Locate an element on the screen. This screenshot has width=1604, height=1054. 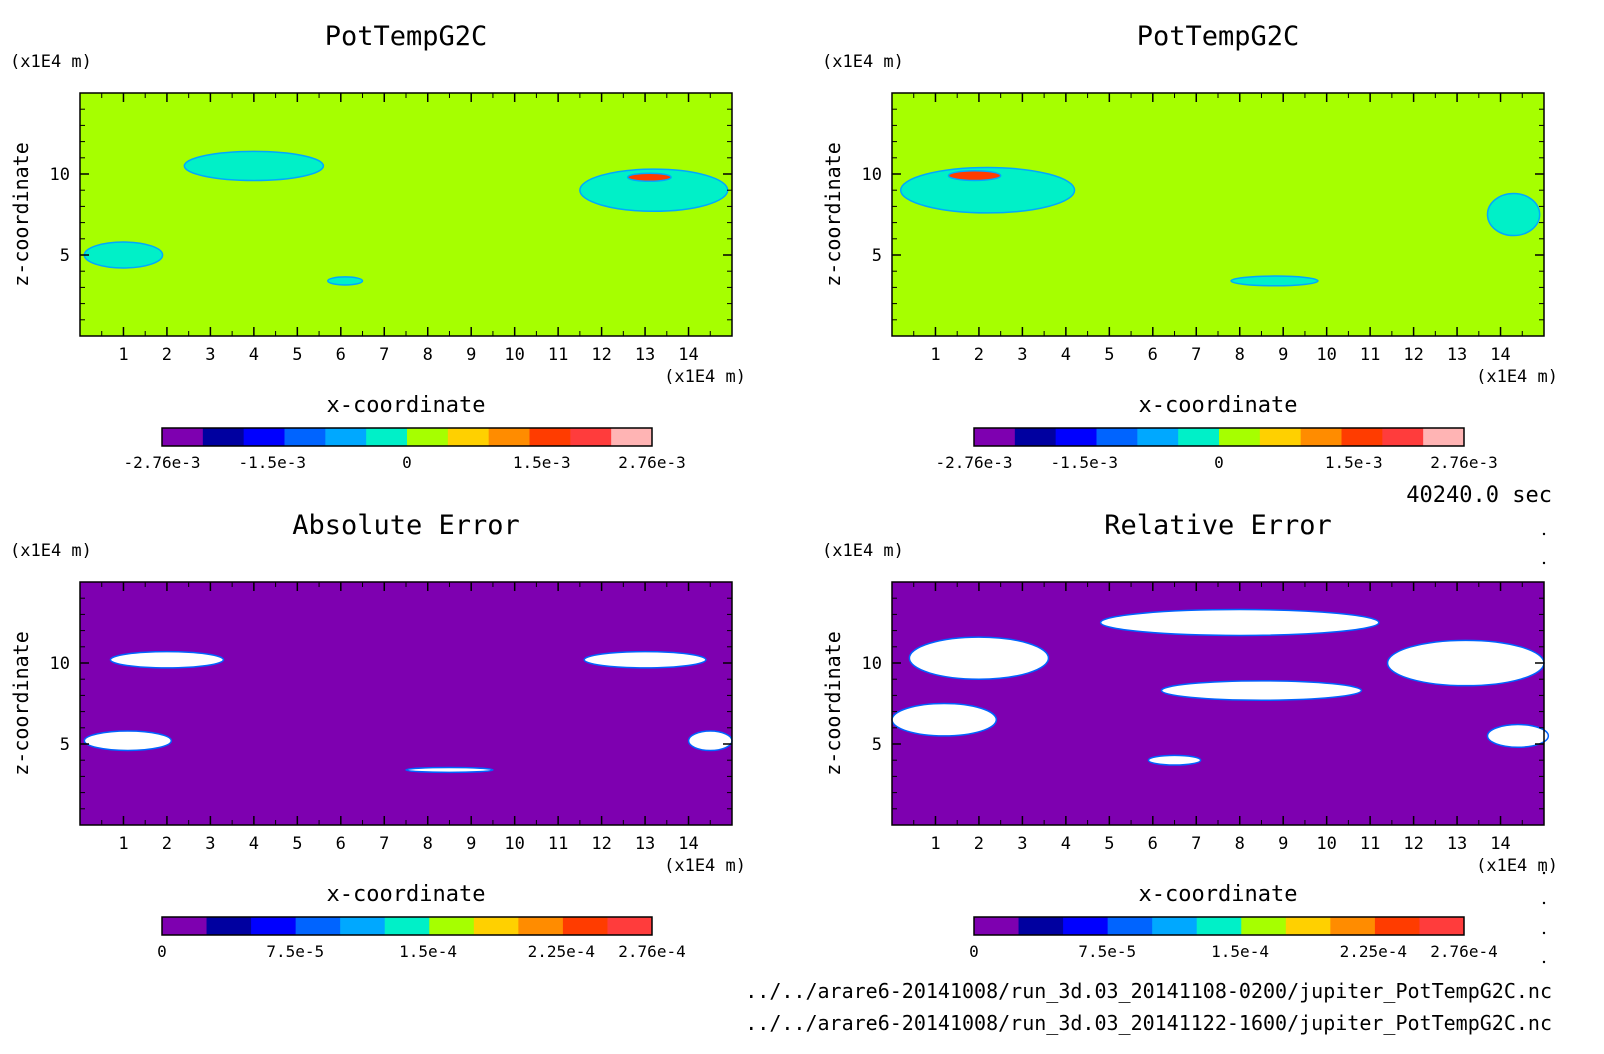
y-axis-label: z-coordinate is located at coordinates (833, 214).